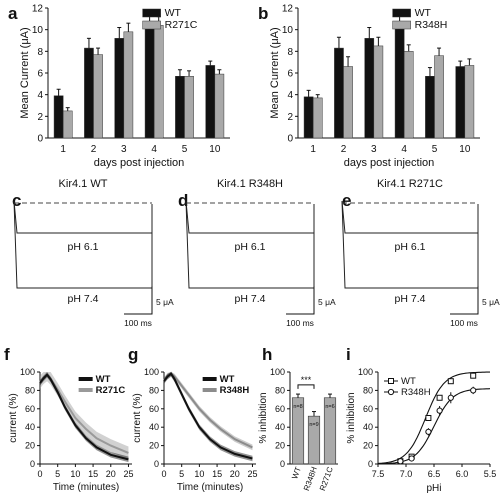 The image size is (500, 496). Describe the element at coordinates (181, 25) in the screenshot. I see `legend-label: R271C` at that location.